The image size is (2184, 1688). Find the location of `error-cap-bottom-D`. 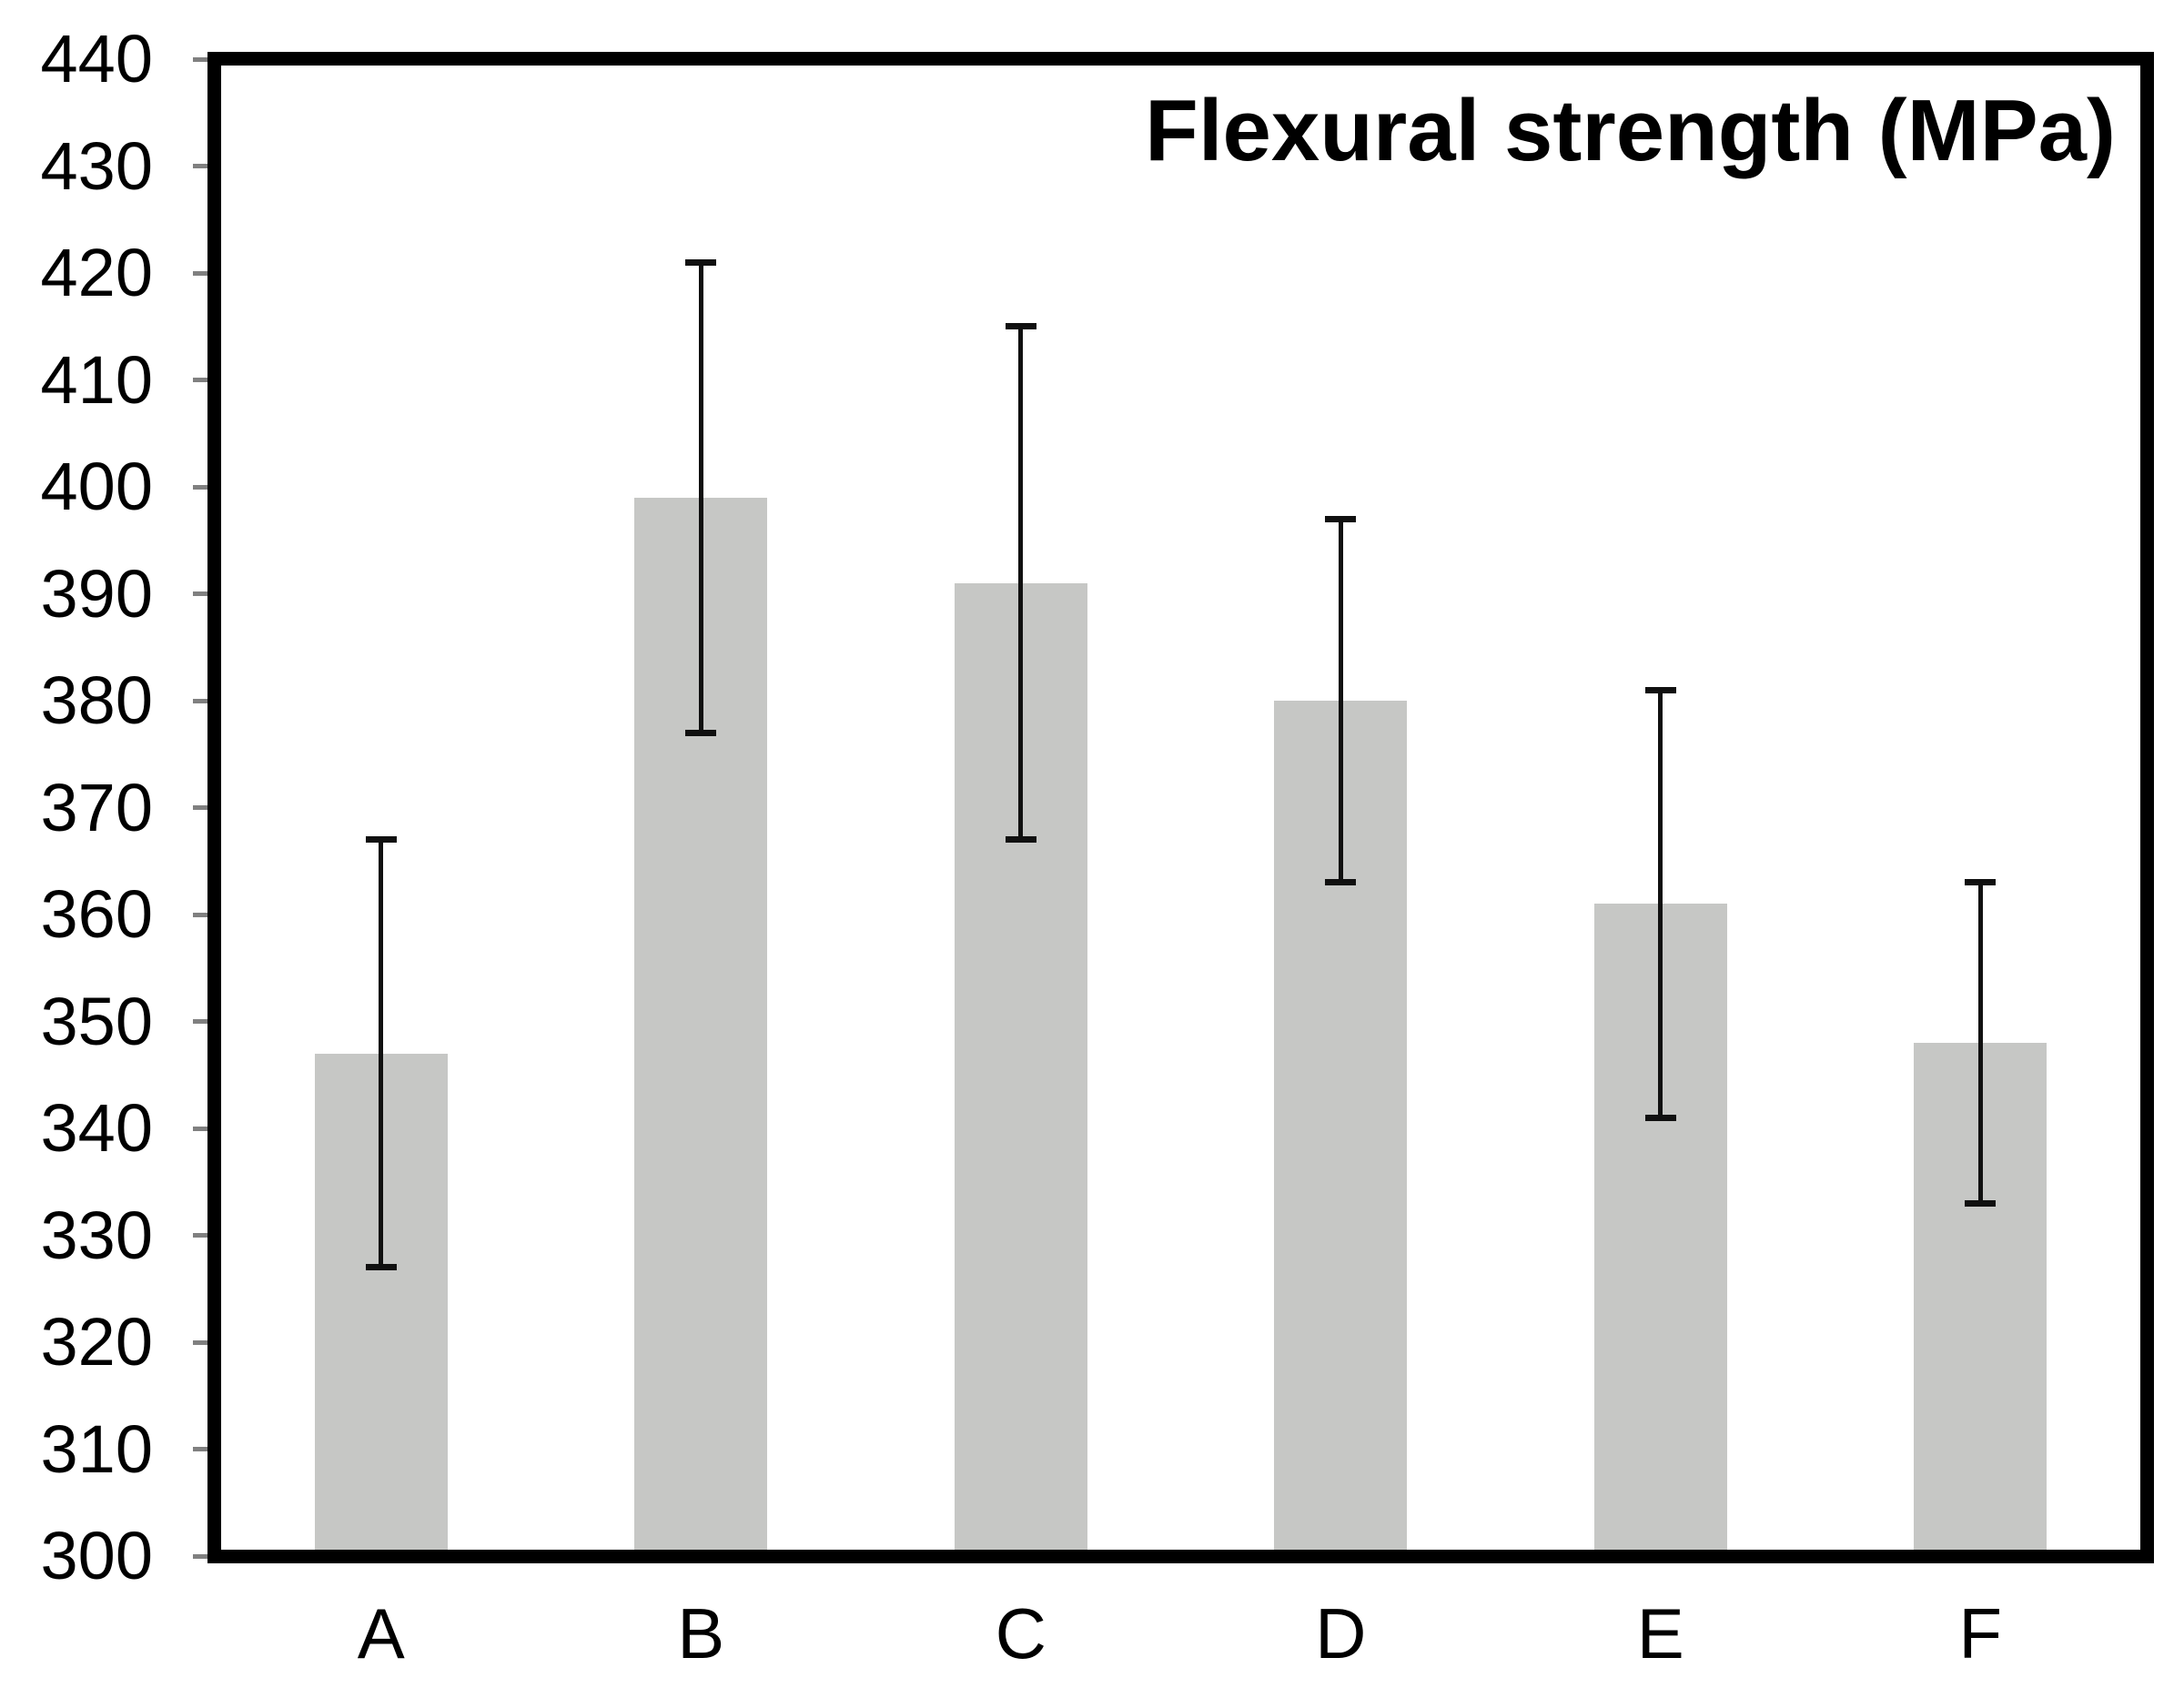

error-cap-bottom-D is located at coordinates (1341, 883).